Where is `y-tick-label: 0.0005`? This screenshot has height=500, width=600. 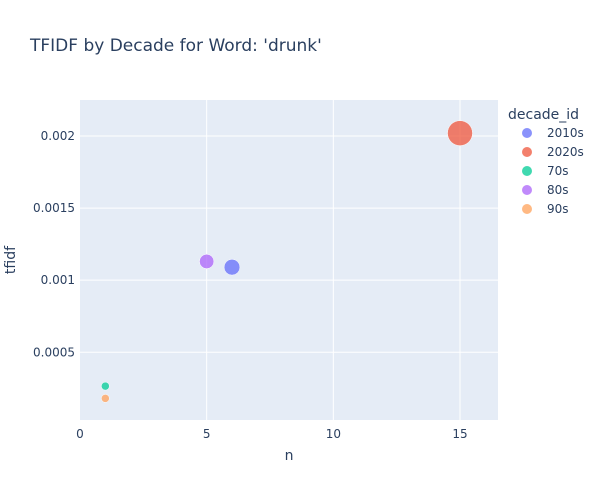 y-tick-label: 0.0005 is located at coordinates (54, 352).